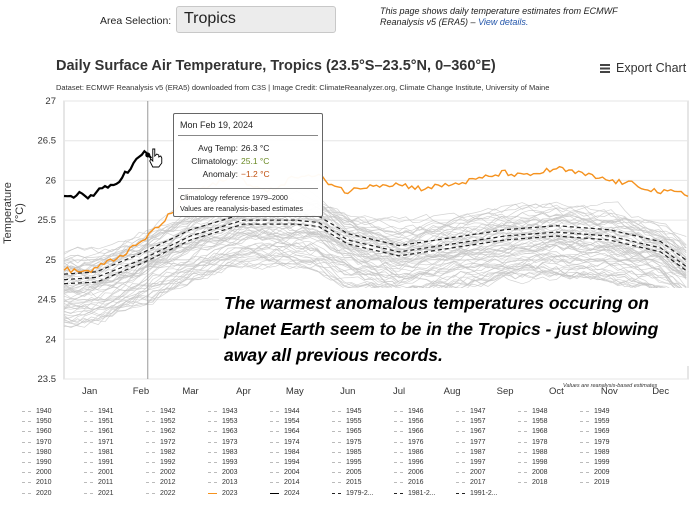 This screenshot has width=699, height=518. What do you see at coordinates (223, 452) in the screenshot?
I see `legend-item: 1983` at bounding box center [223, 452].